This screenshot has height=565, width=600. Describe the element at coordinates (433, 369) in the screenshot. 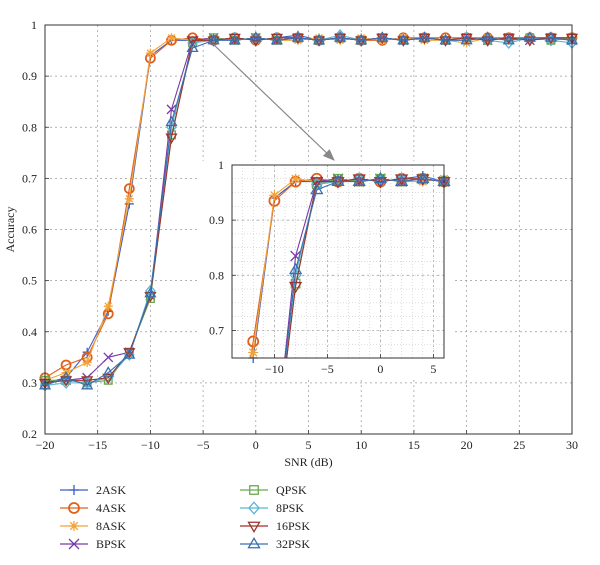

I see `inset-x-tick-3: 5` at that location.